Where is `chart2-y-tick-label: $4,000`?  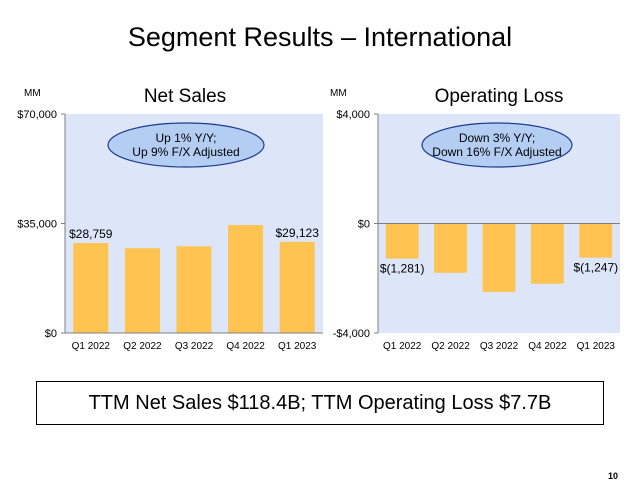 chart2-y-tick-label: $4,000 is located at coordinates (353, 115).